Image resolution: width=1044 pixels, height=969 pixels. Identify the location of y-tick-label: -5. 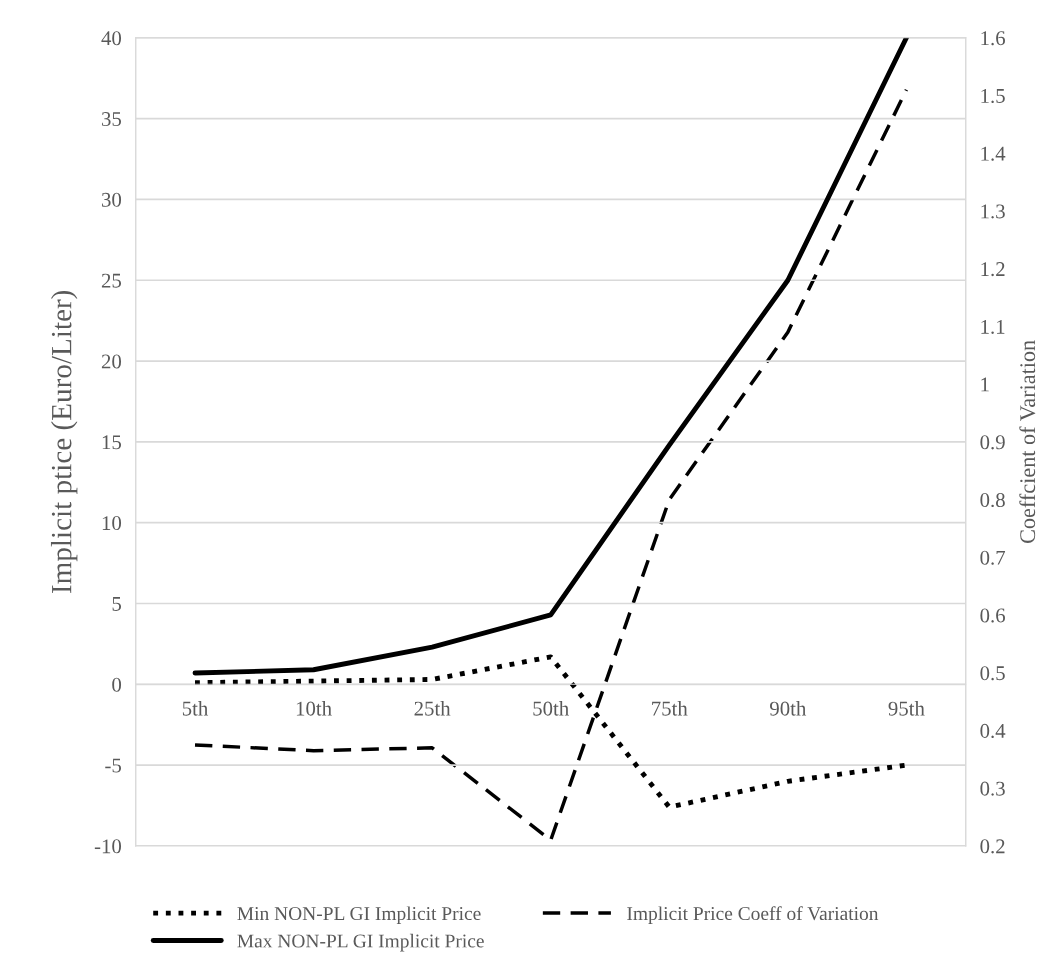
(113, 765).